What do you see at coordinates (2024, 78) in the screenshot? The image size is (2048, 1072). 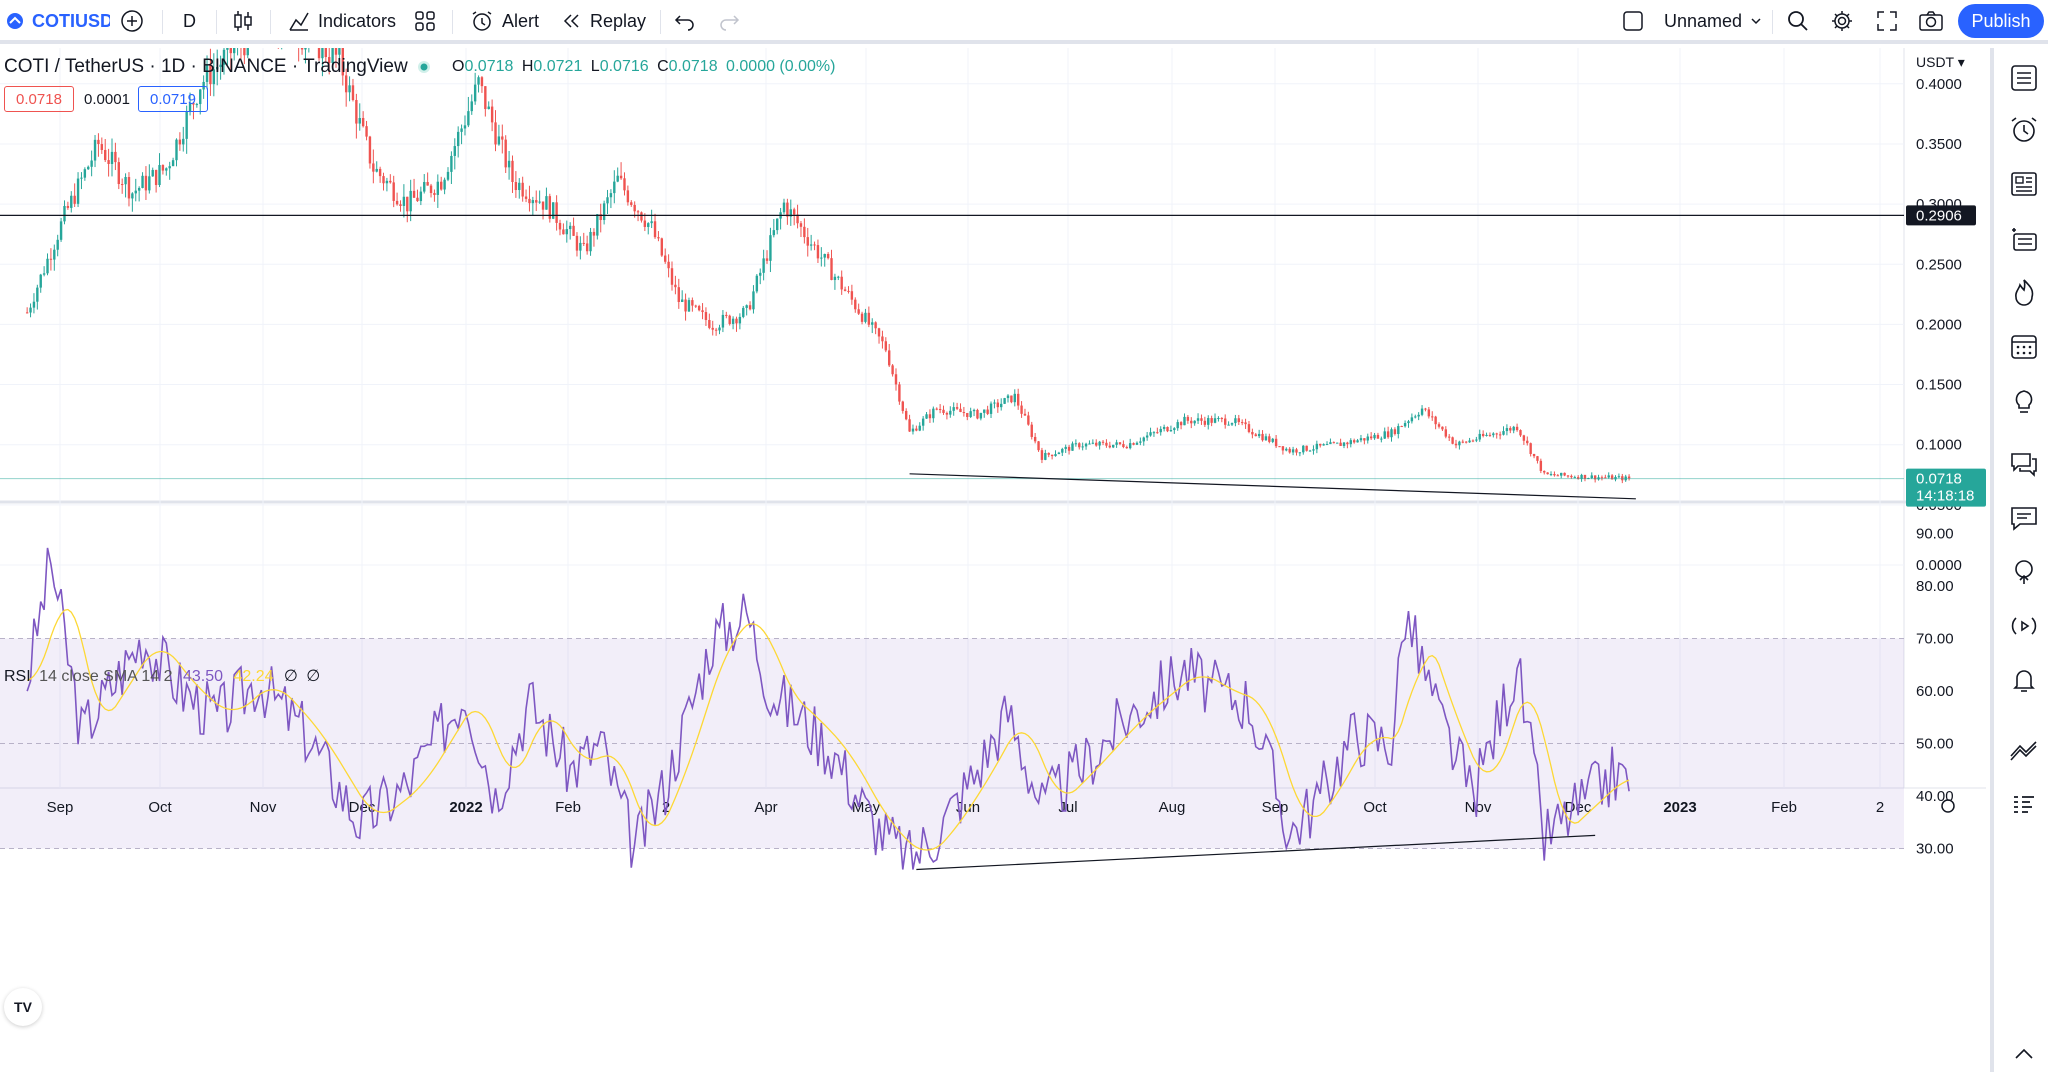 I see `watchlist-icon` at bounding box center [2024, 78].